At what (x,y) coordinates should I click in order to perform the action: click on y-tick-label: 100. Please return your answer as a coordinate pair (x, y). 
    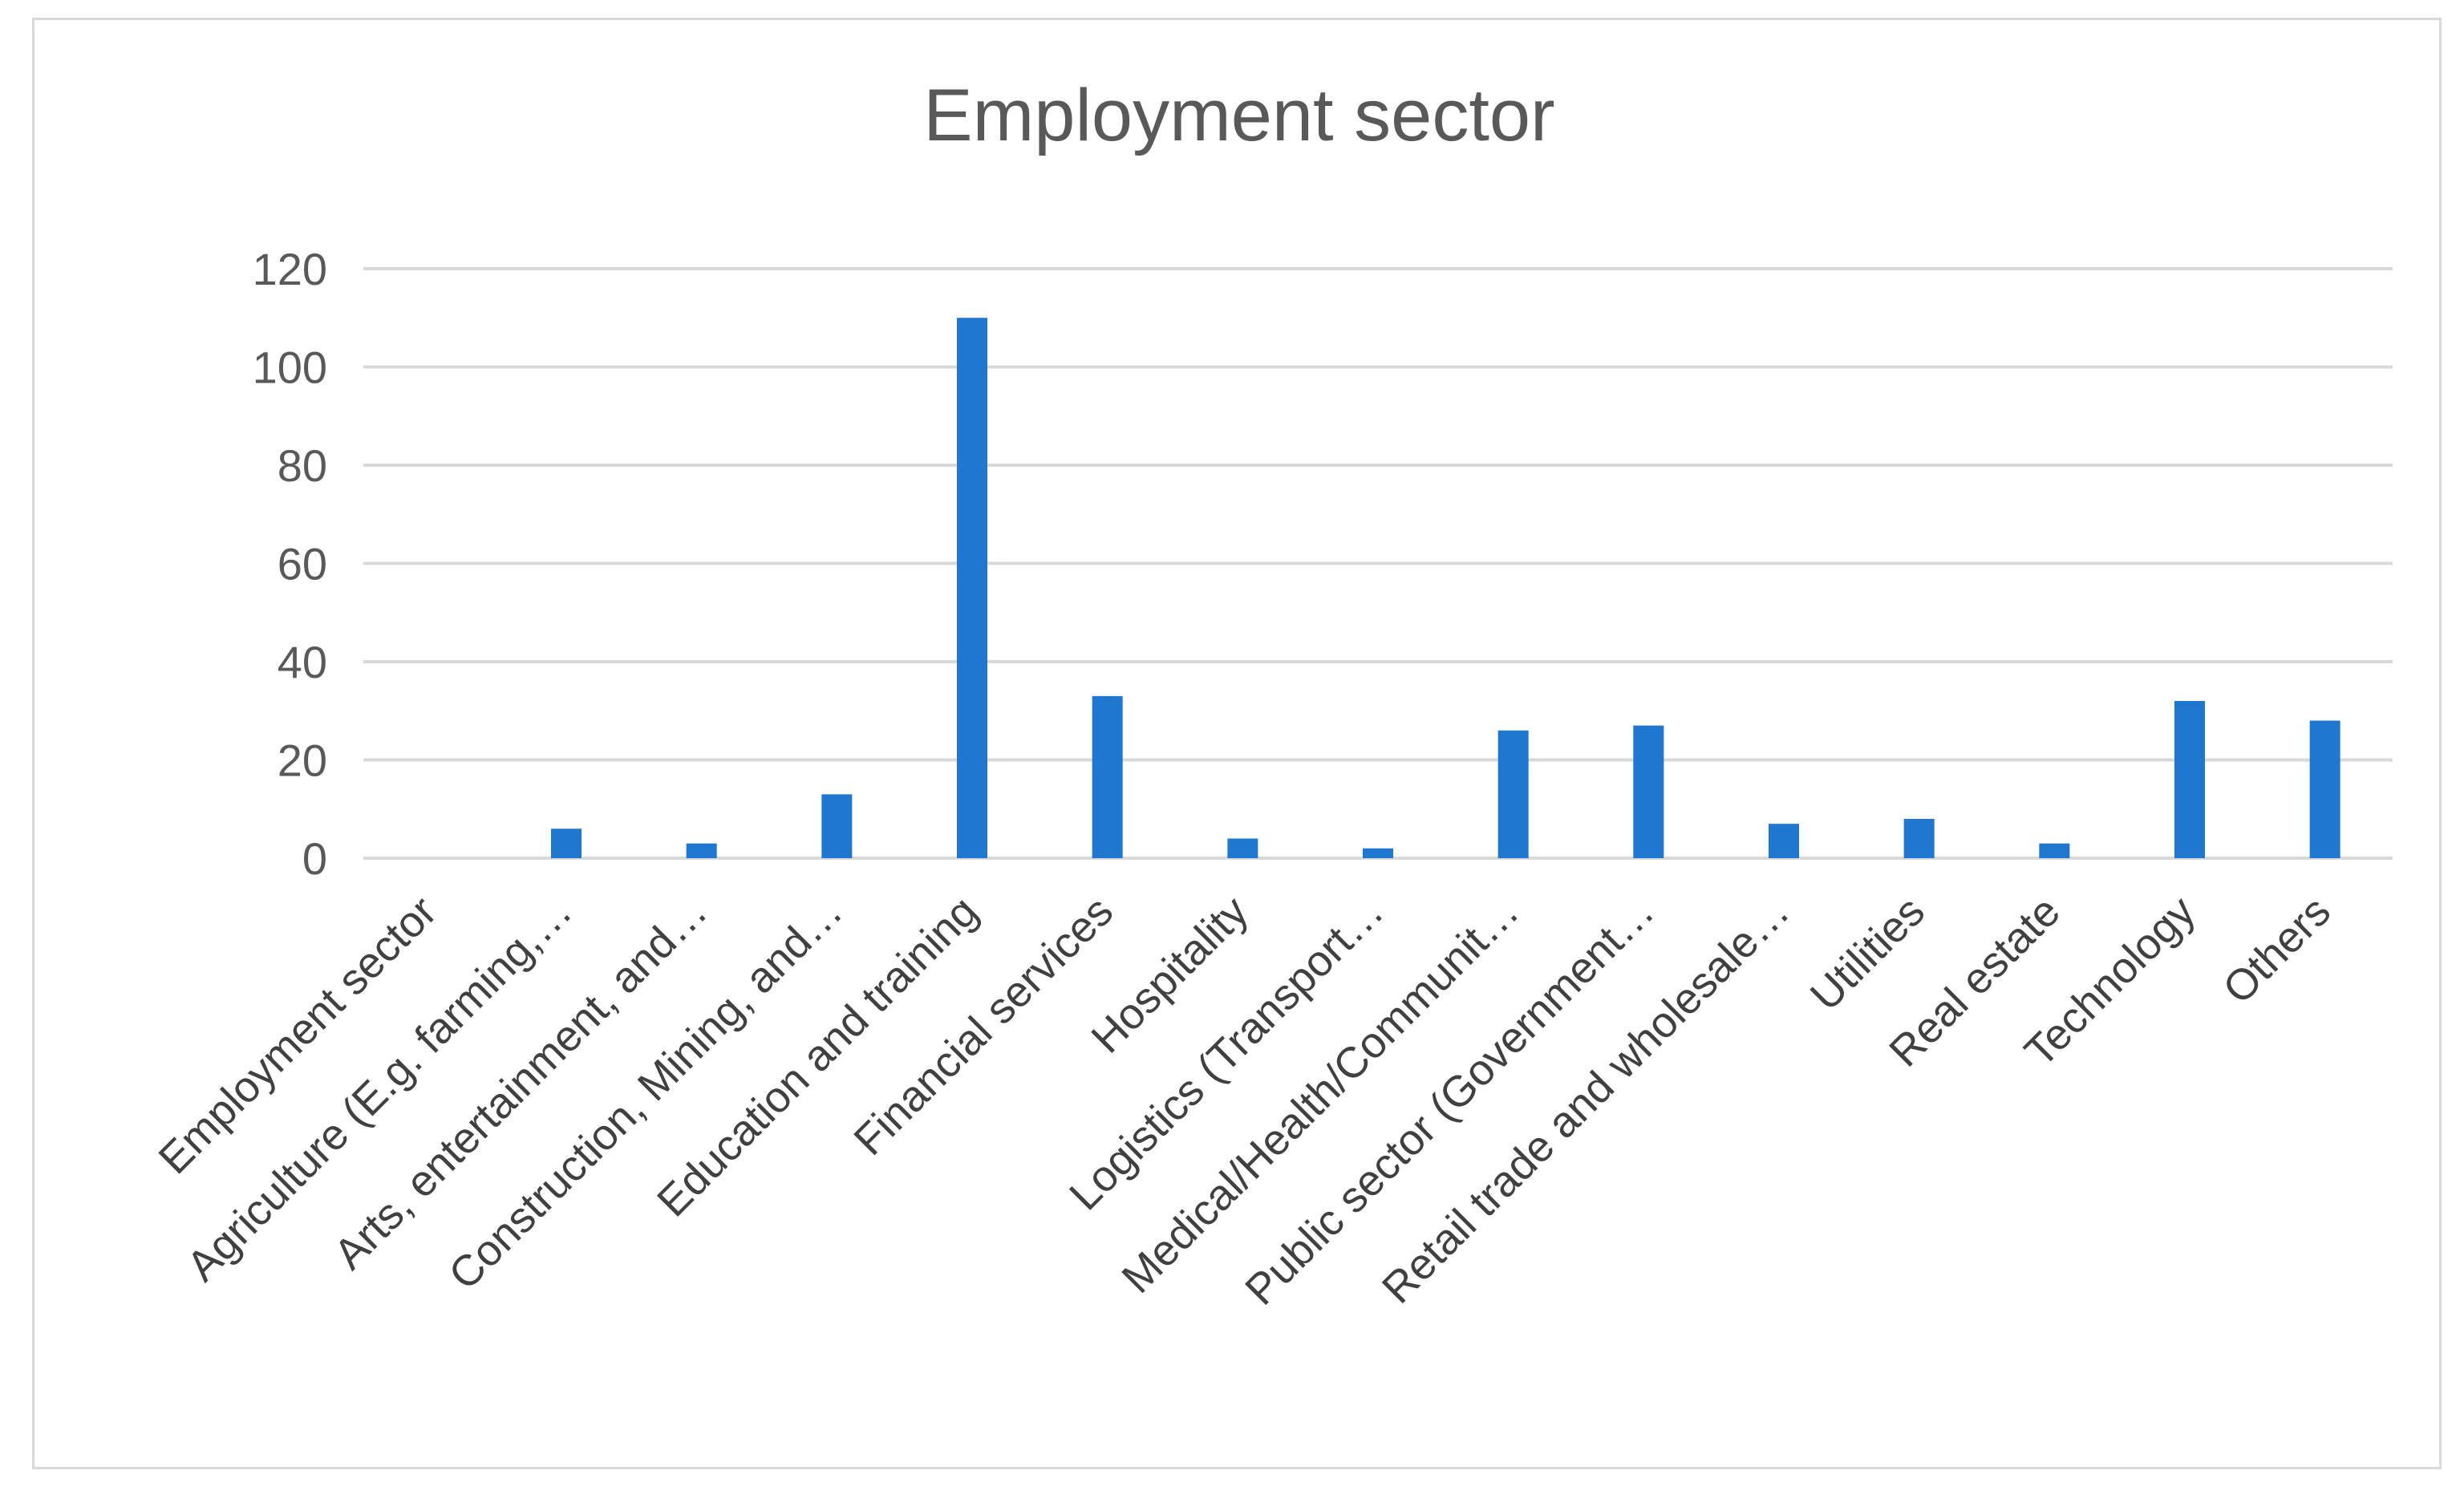
    Looking at the image, I should click on (290, 367).